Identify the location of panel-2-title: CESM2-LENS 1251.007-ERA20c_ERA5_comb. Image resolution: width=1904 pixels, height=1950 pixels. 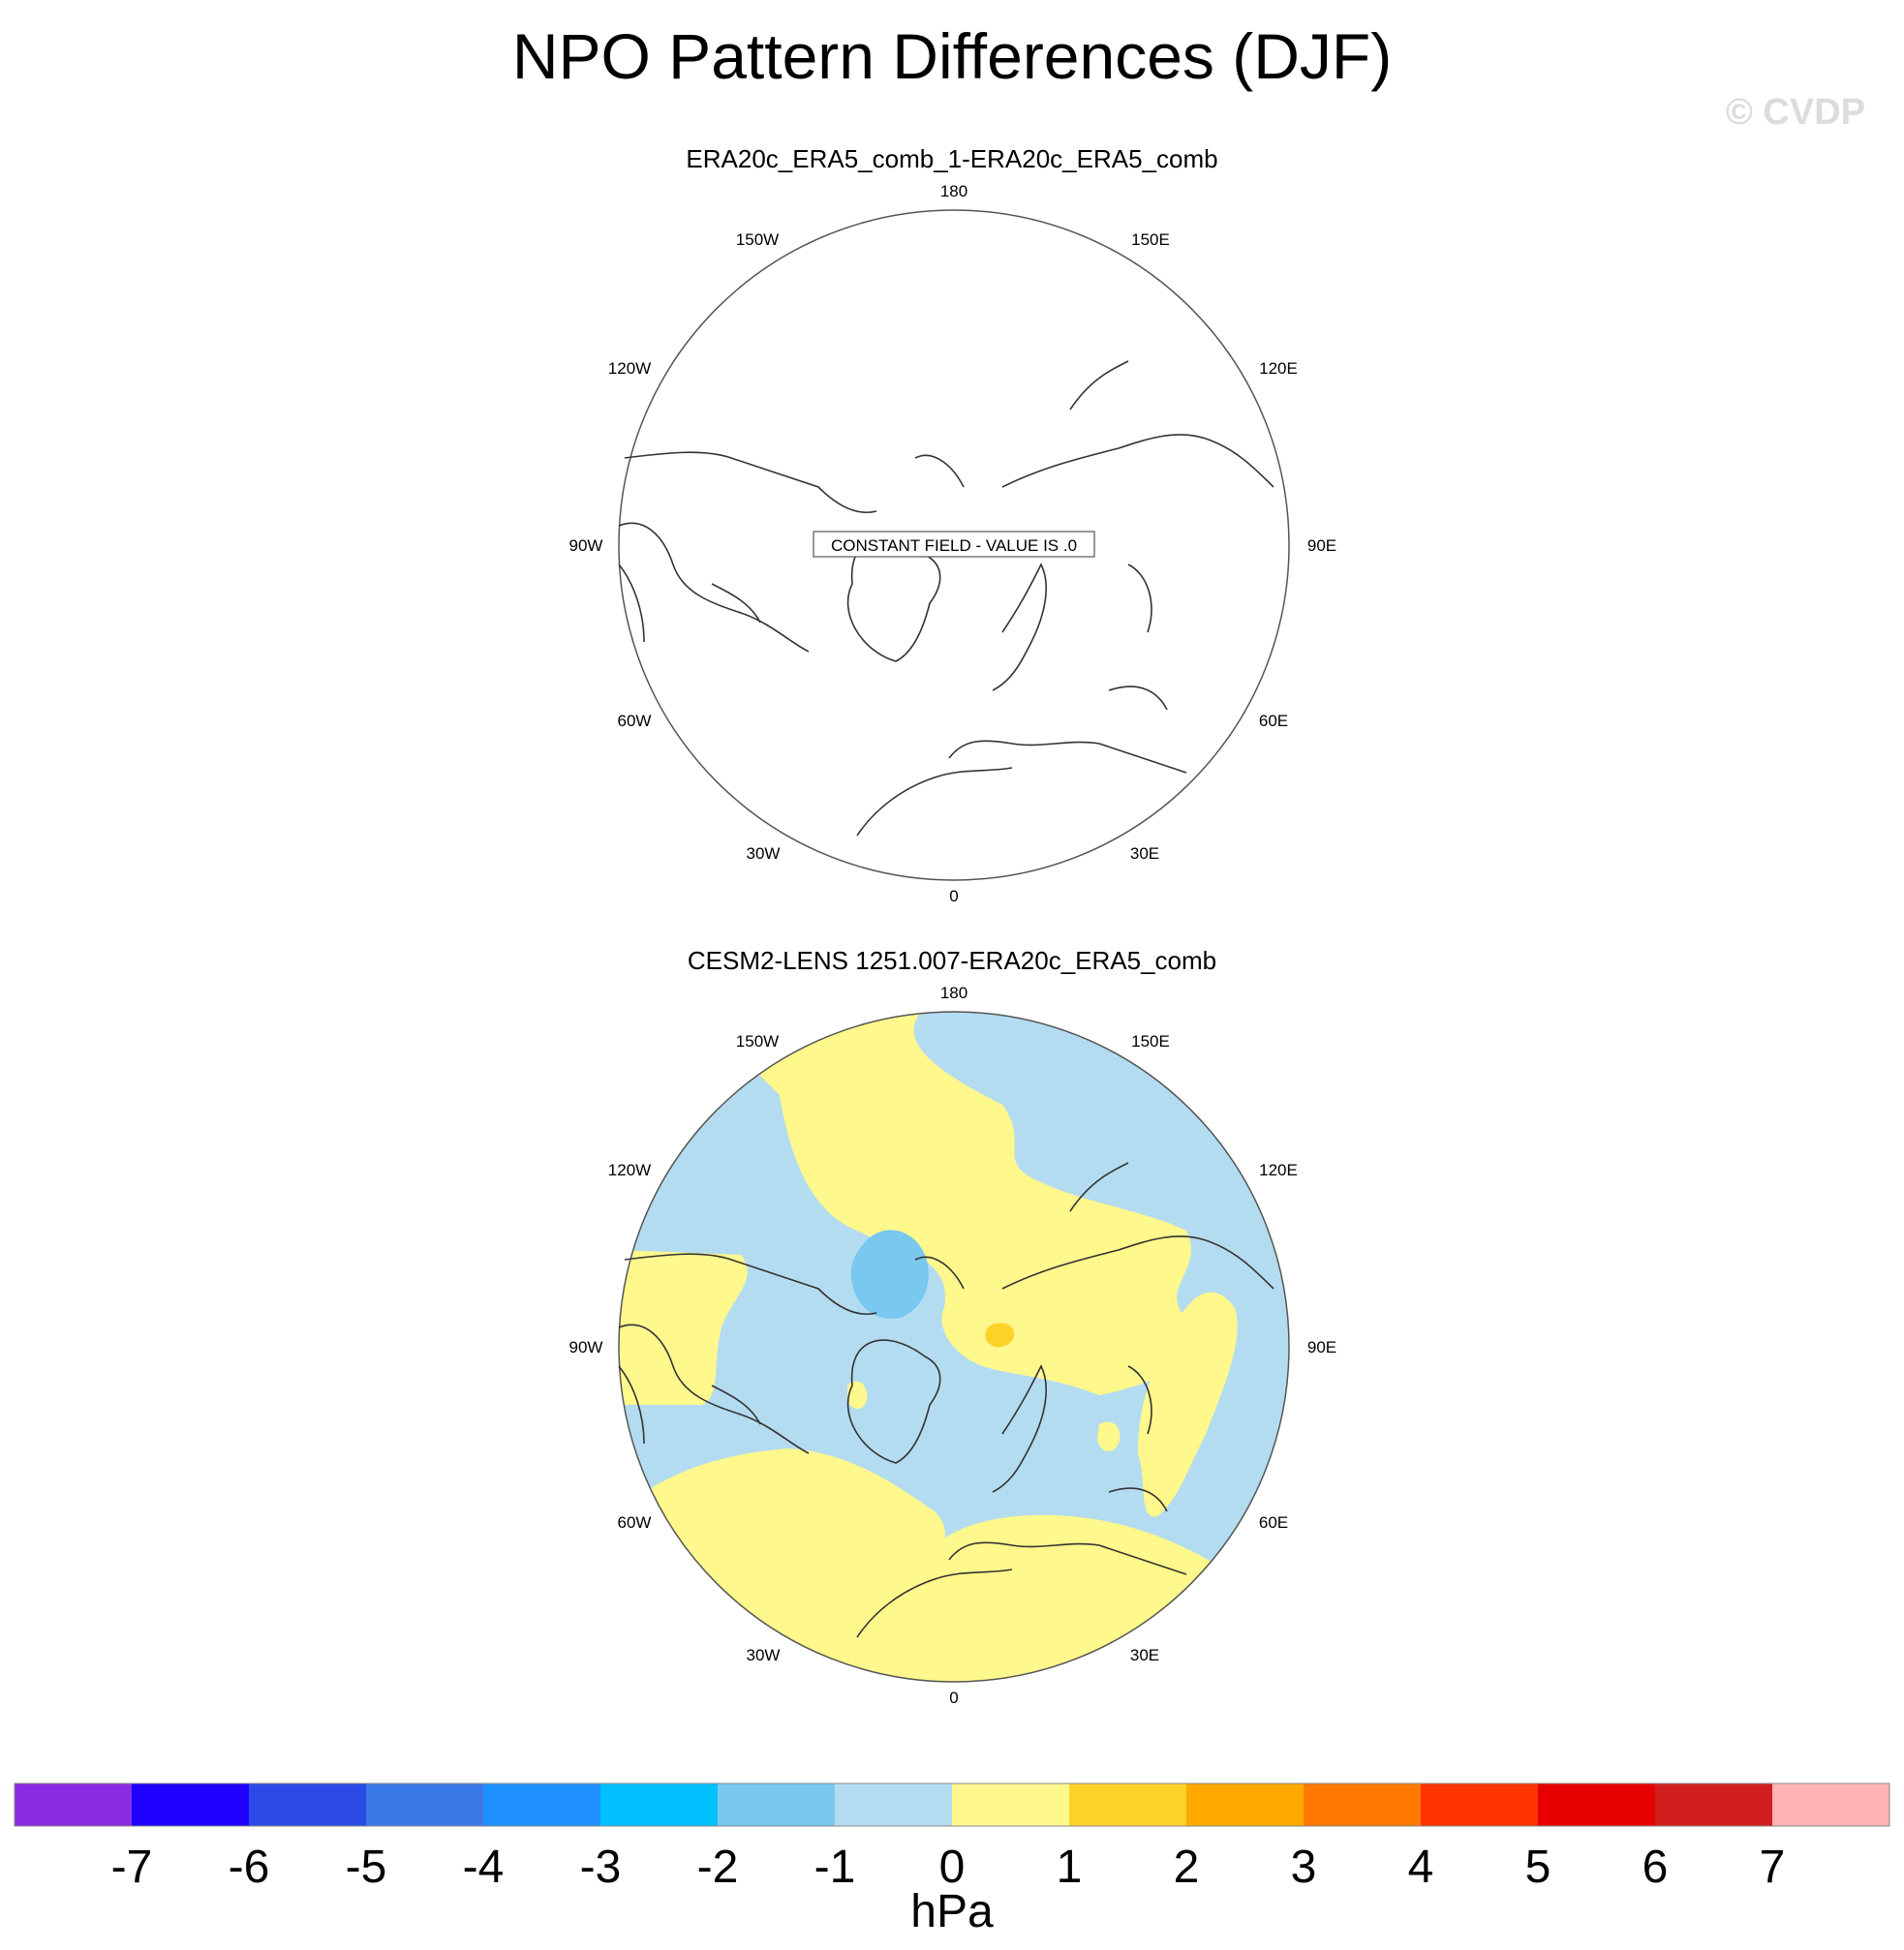
(952, 960).